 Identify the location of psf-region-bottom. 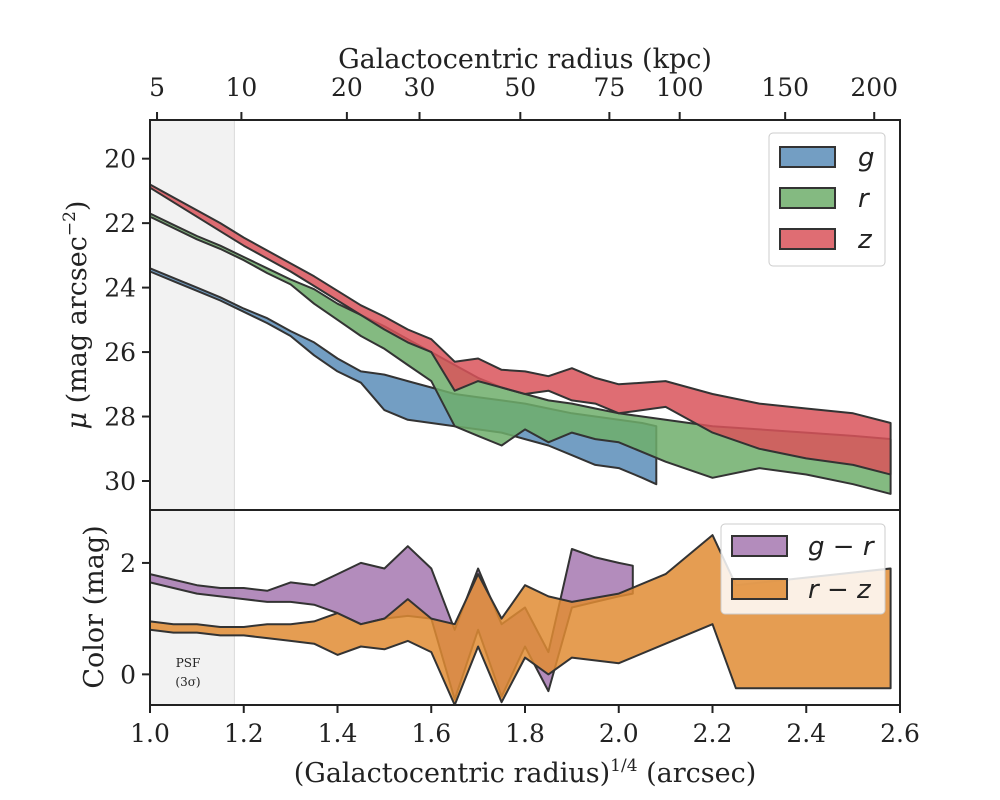
(192, 607).